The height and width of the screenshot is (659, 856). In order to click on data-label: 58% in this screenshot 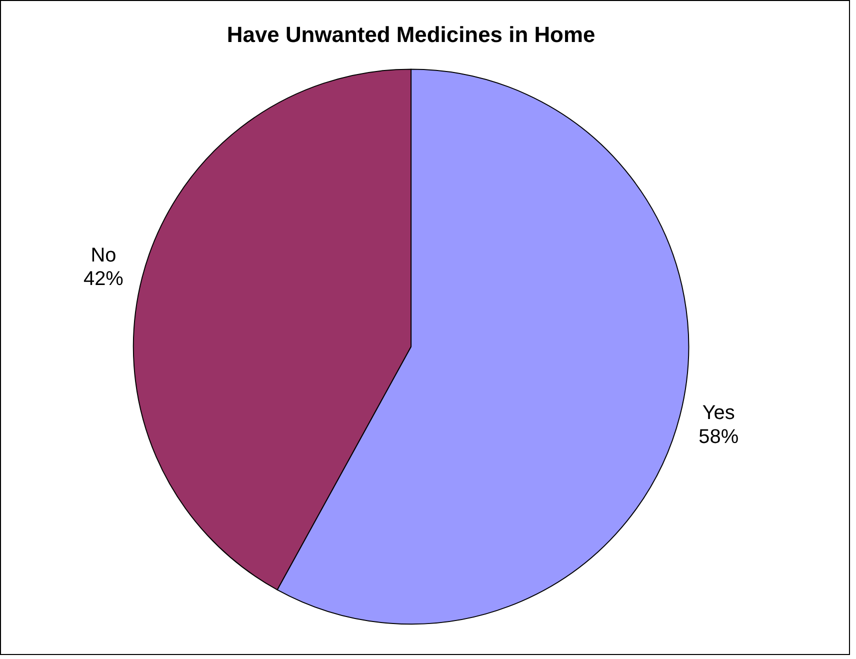, I will do `click(718, 437)`.